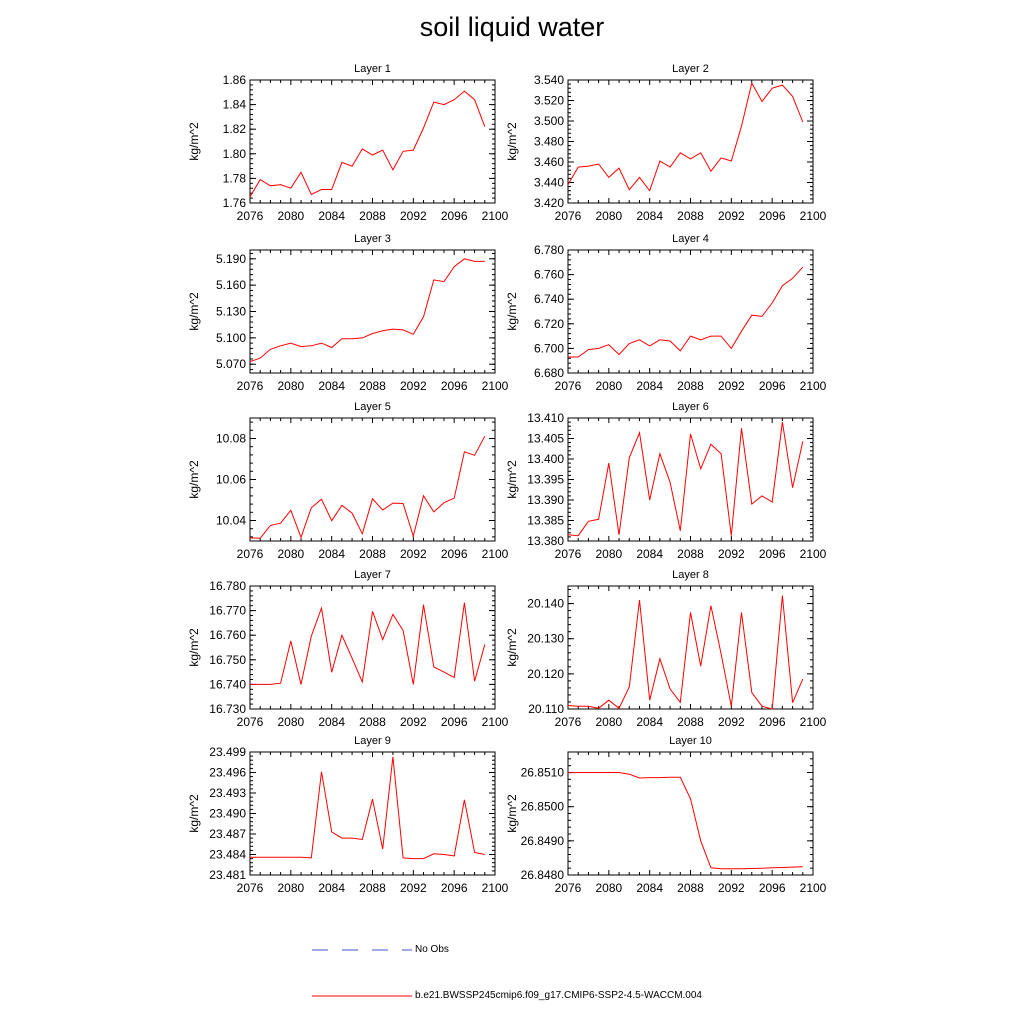  I want to click on y-tick-label: 20.110, so click(546, 709).